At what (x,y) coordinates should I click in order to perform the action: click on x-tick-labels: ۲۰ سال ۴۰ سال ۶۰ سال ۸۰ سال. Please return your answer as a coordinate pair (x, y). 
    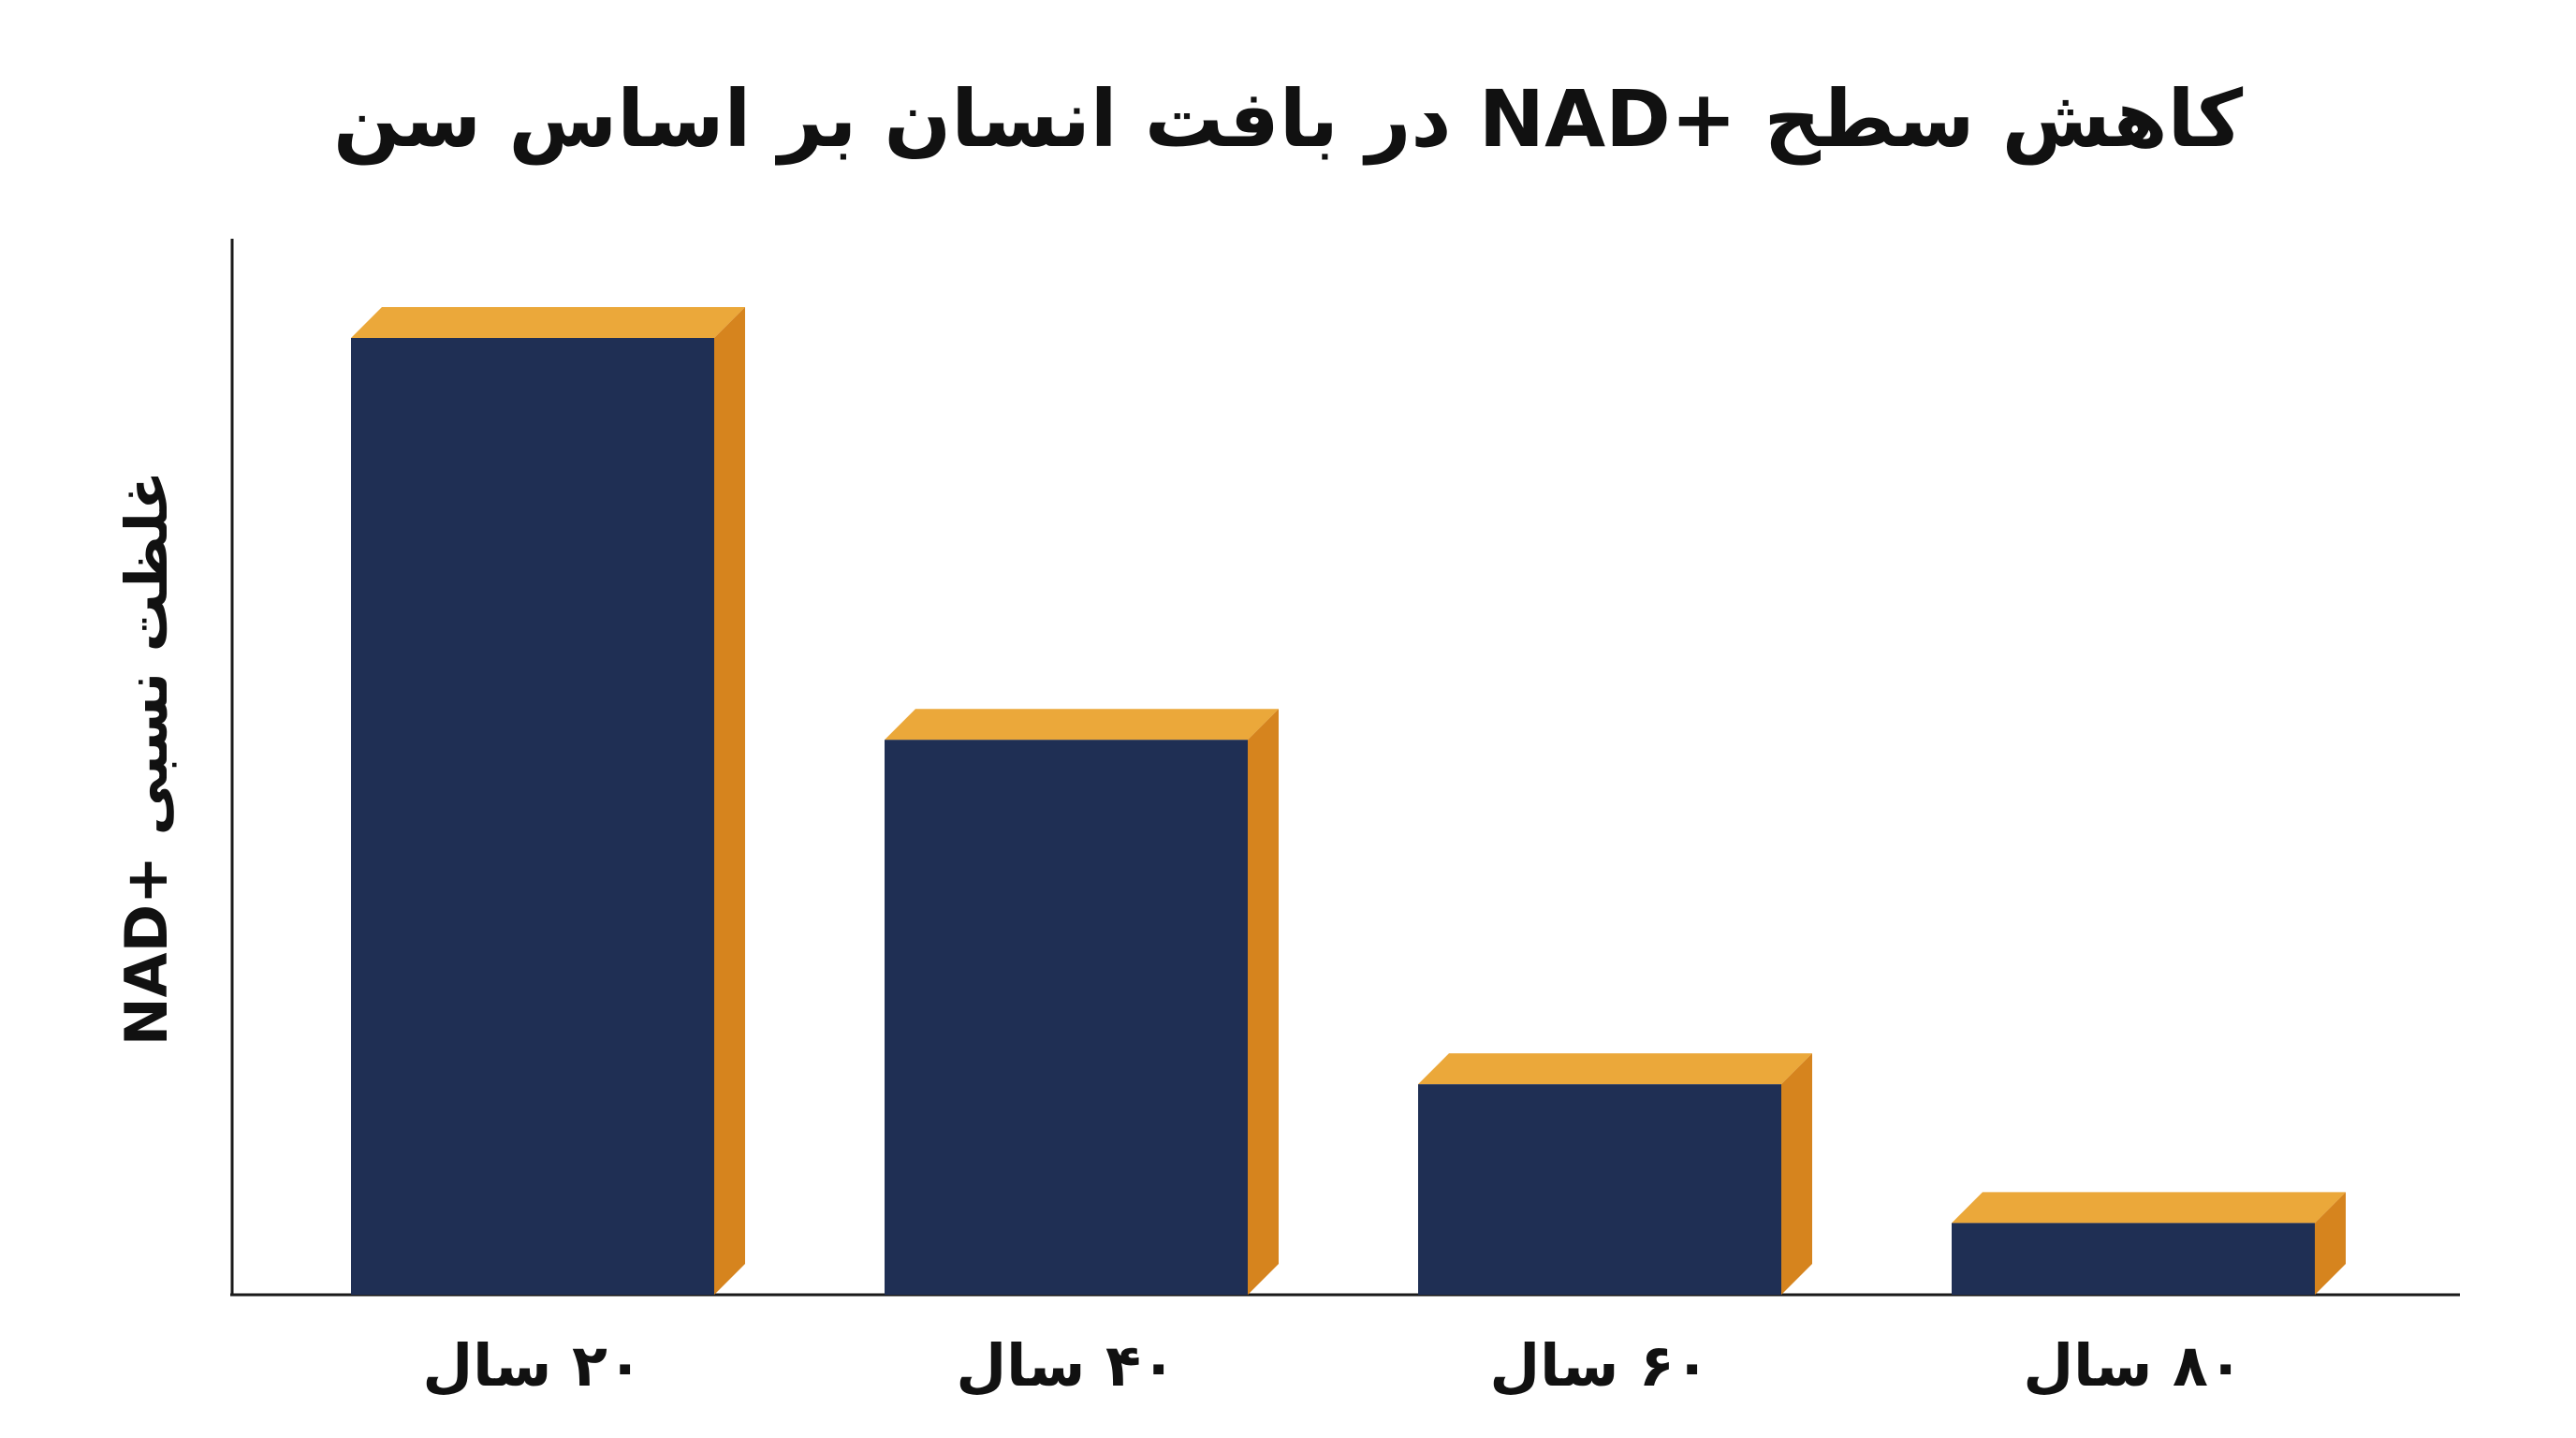
    Looking at the image, I should click on (1332, 1365).